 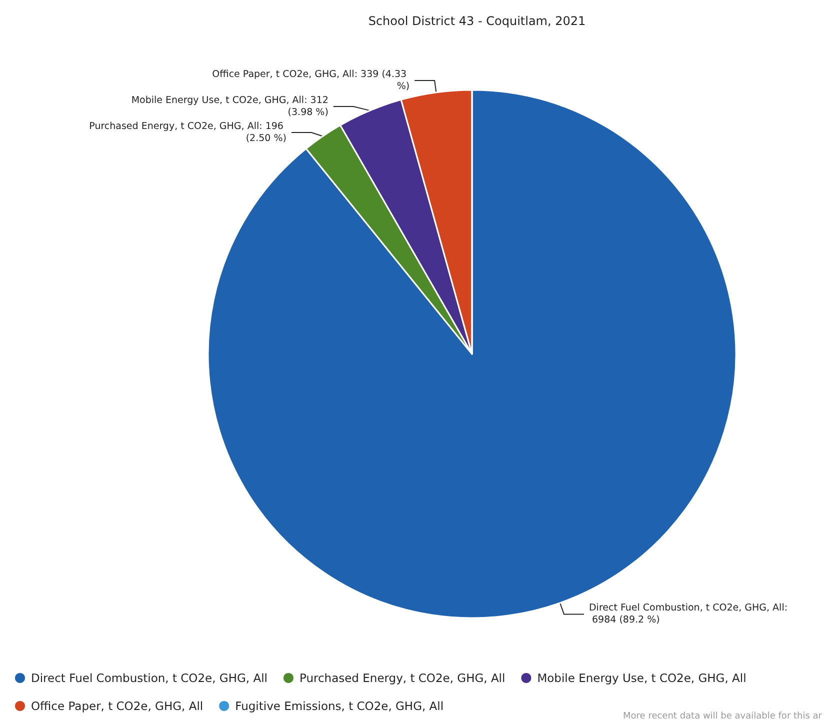 What do you see at coordinates (187, 132) in the screenshot?
I see `data-label: Purchased Energy, t CO2e, GHG, All: 196 (2.50 %)` at bounding box center [187, 132].